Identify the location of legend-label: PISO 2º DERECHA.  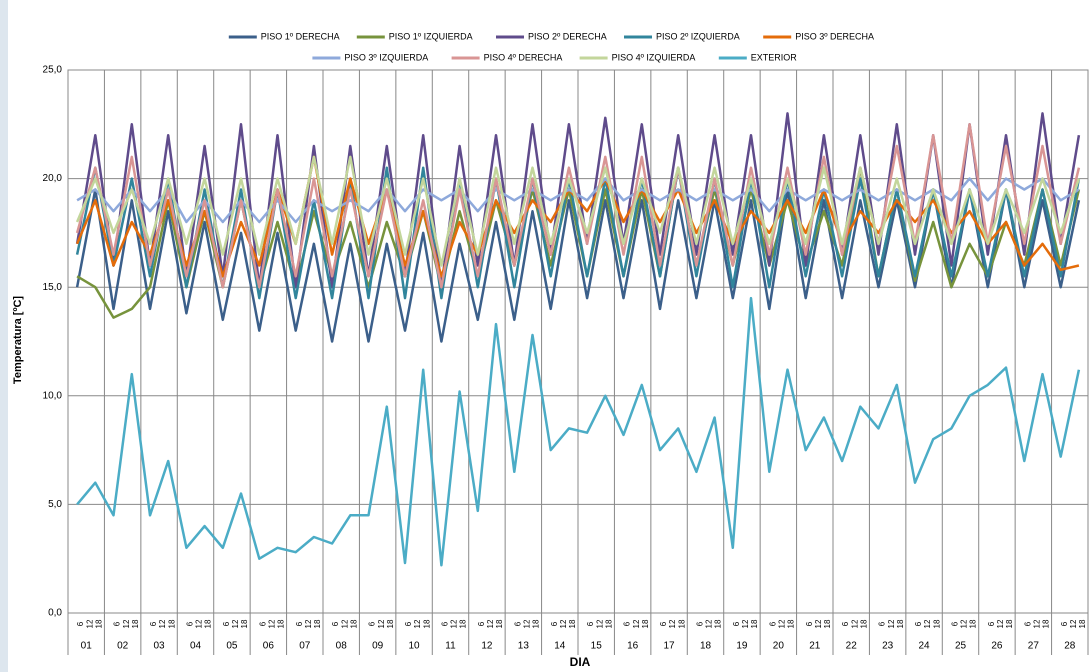
(567, 36).